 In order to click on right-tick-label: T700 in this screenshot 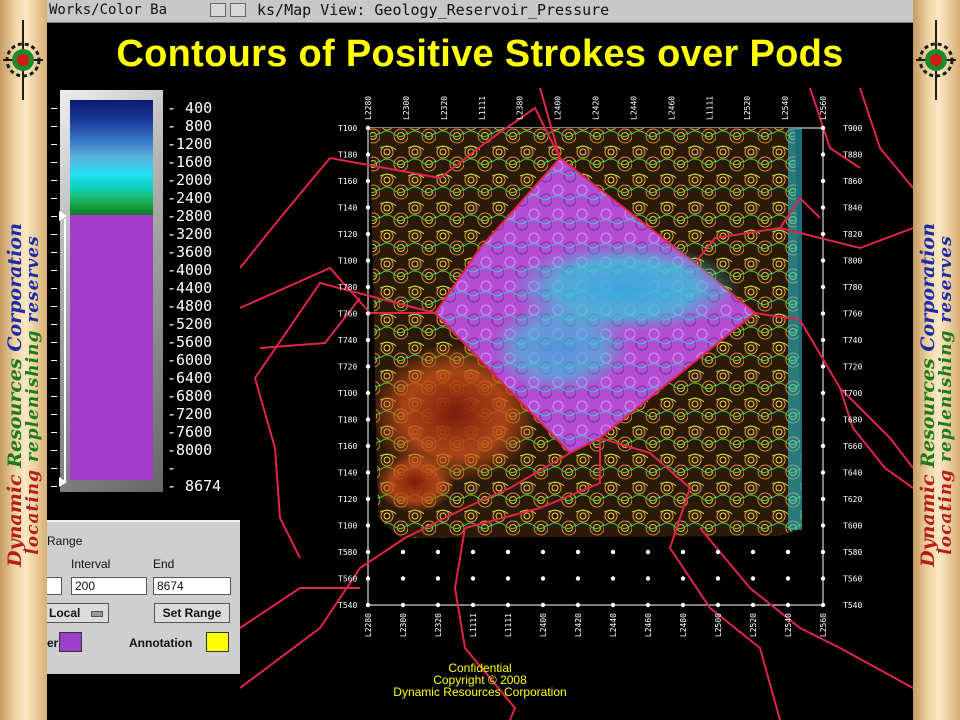, I will do `click(852, 393)`.